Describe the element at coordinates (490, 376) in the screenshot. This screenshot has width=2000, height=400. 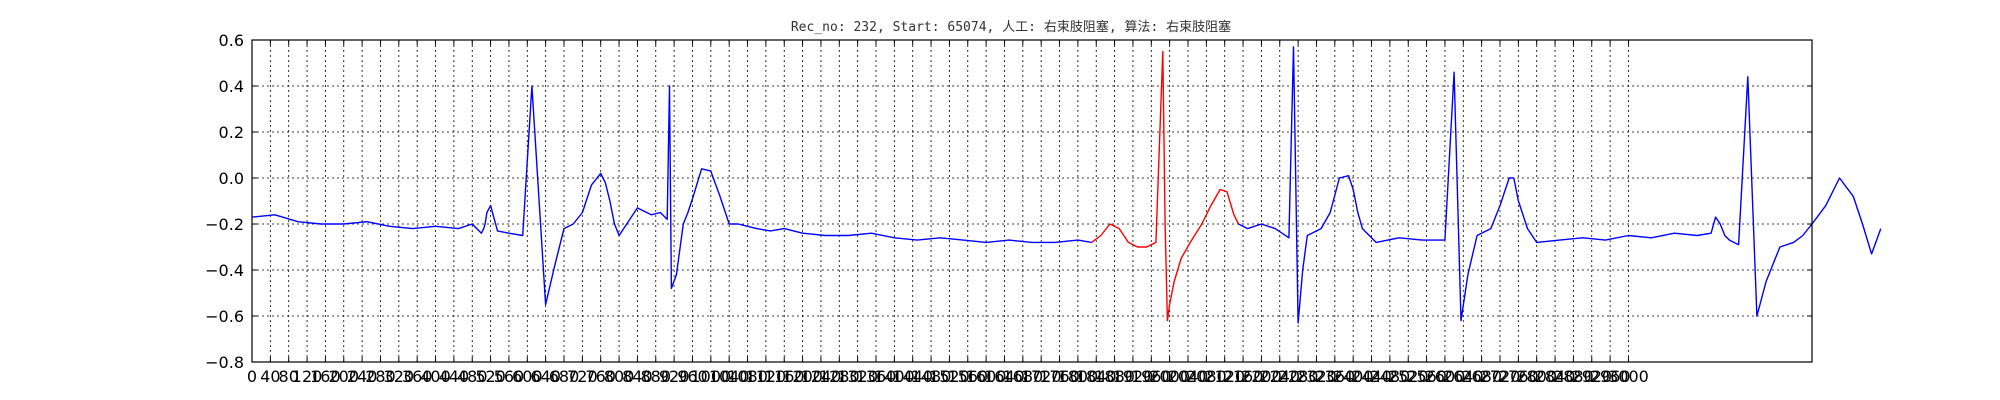
I see `x-tick-label: 520` at that location.